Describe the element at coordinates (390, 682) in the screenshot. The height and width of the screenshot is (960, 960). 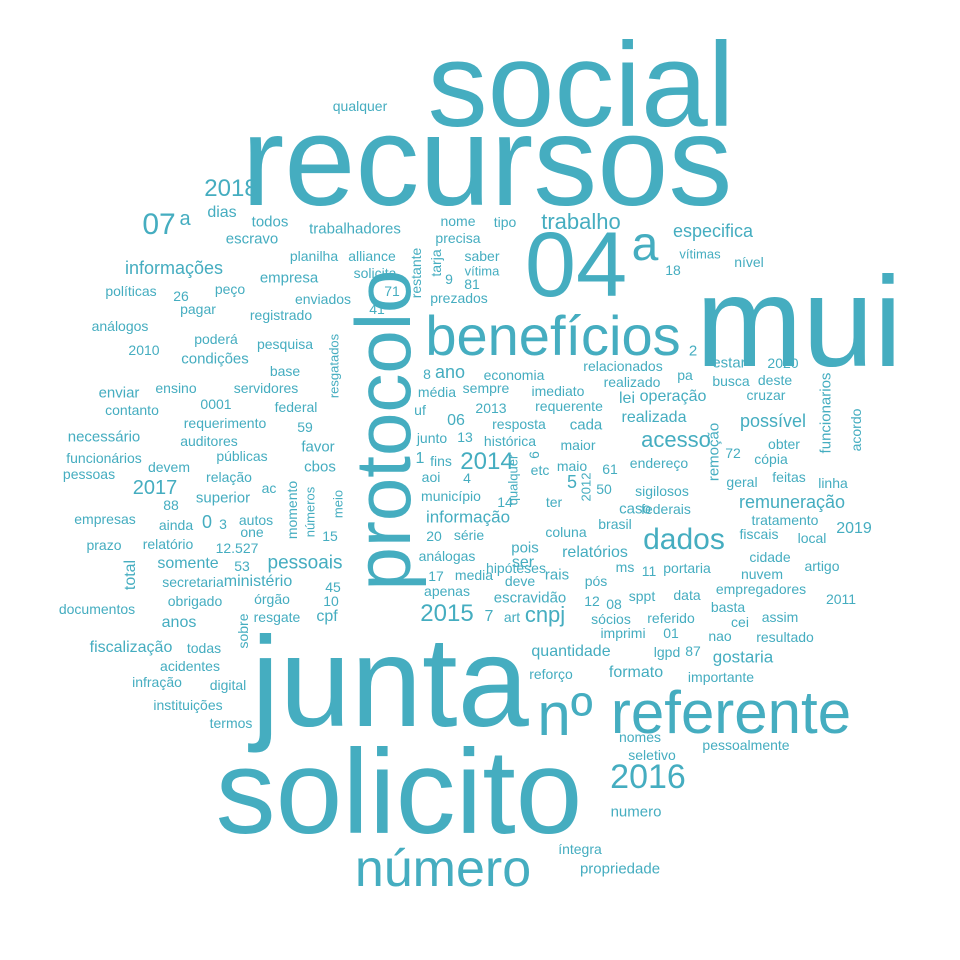
I see `word: junta` at that location.